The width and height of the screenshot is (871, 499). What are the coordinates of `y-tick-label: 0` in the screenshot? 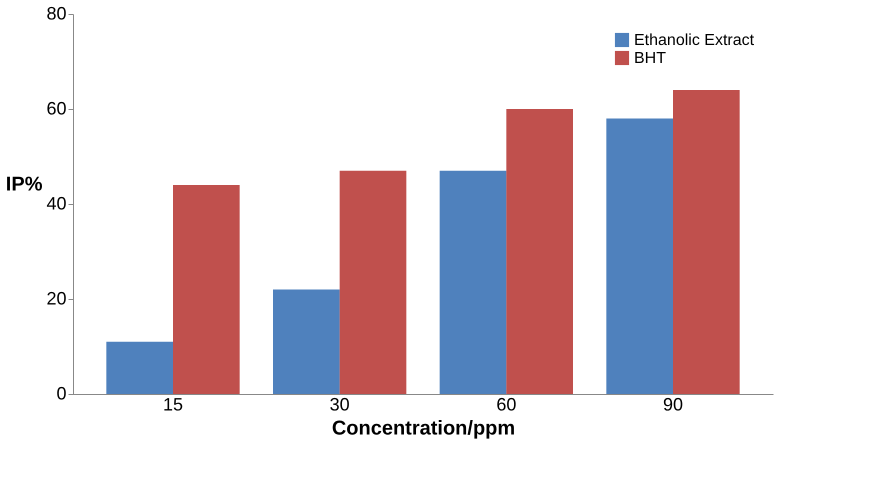 It's located at (61, 394).